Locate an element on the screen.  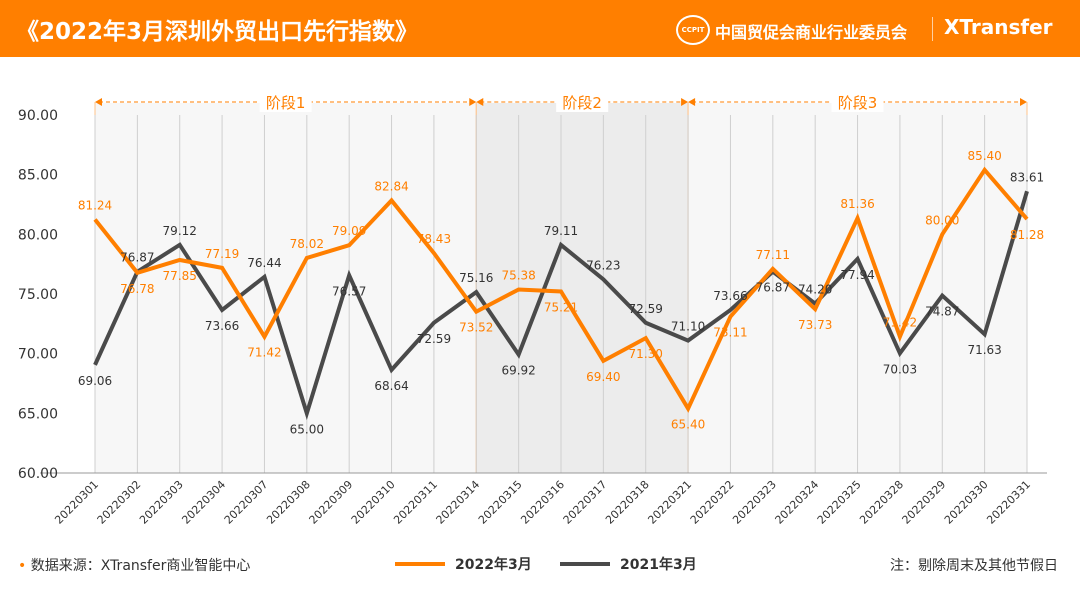
data-source-text: 数据来源：XTransfer商业智能中心 is located at coordinates (140, 566).